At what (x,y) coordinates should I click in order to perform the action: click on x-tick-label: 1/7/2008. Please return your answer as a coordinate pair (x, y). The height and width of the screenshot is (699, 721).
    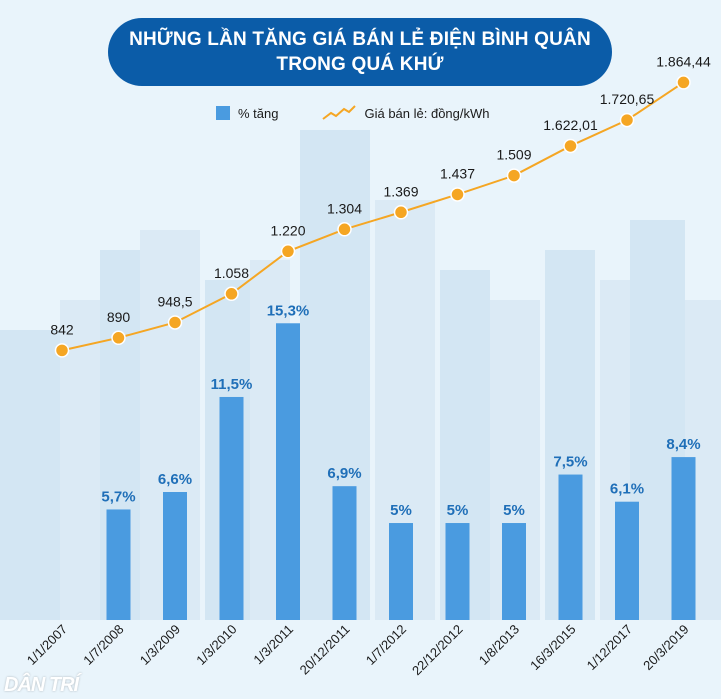
    Looking at the image, I should click on (103, 645).